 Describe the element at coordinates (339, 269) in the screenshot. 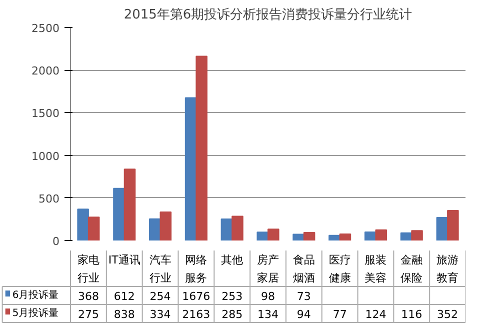

I see `x-tick-label: 医疗健康` at that location.